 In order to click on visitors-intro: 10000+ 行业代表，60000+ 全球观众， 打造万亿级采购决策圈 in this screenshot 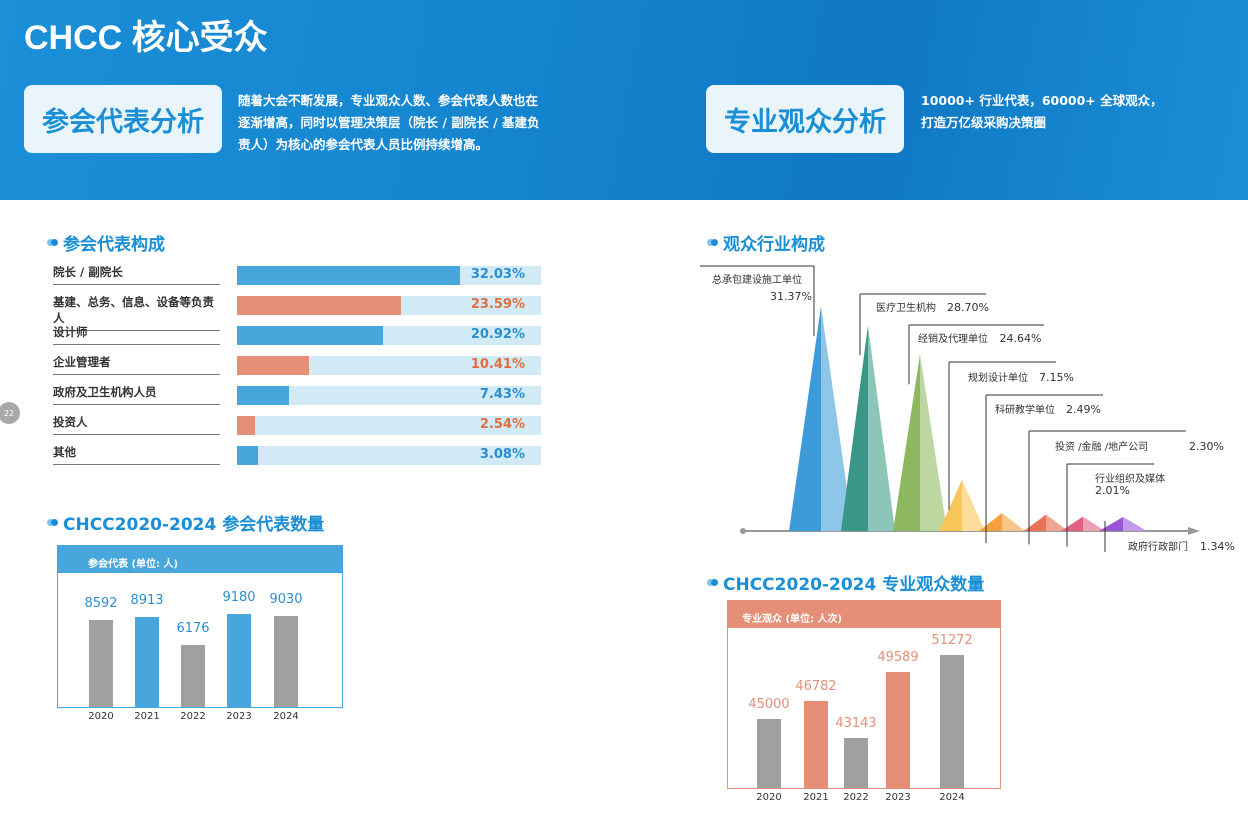, I will do `click(1042, 112)`.